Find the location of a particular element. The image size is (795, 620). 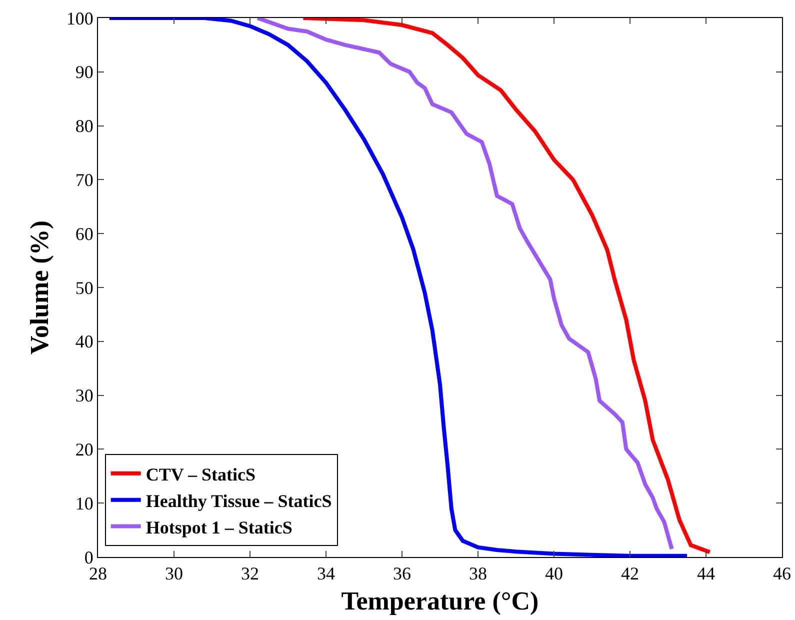

y-tick-label: 30 is located at coordinates (84, 396).